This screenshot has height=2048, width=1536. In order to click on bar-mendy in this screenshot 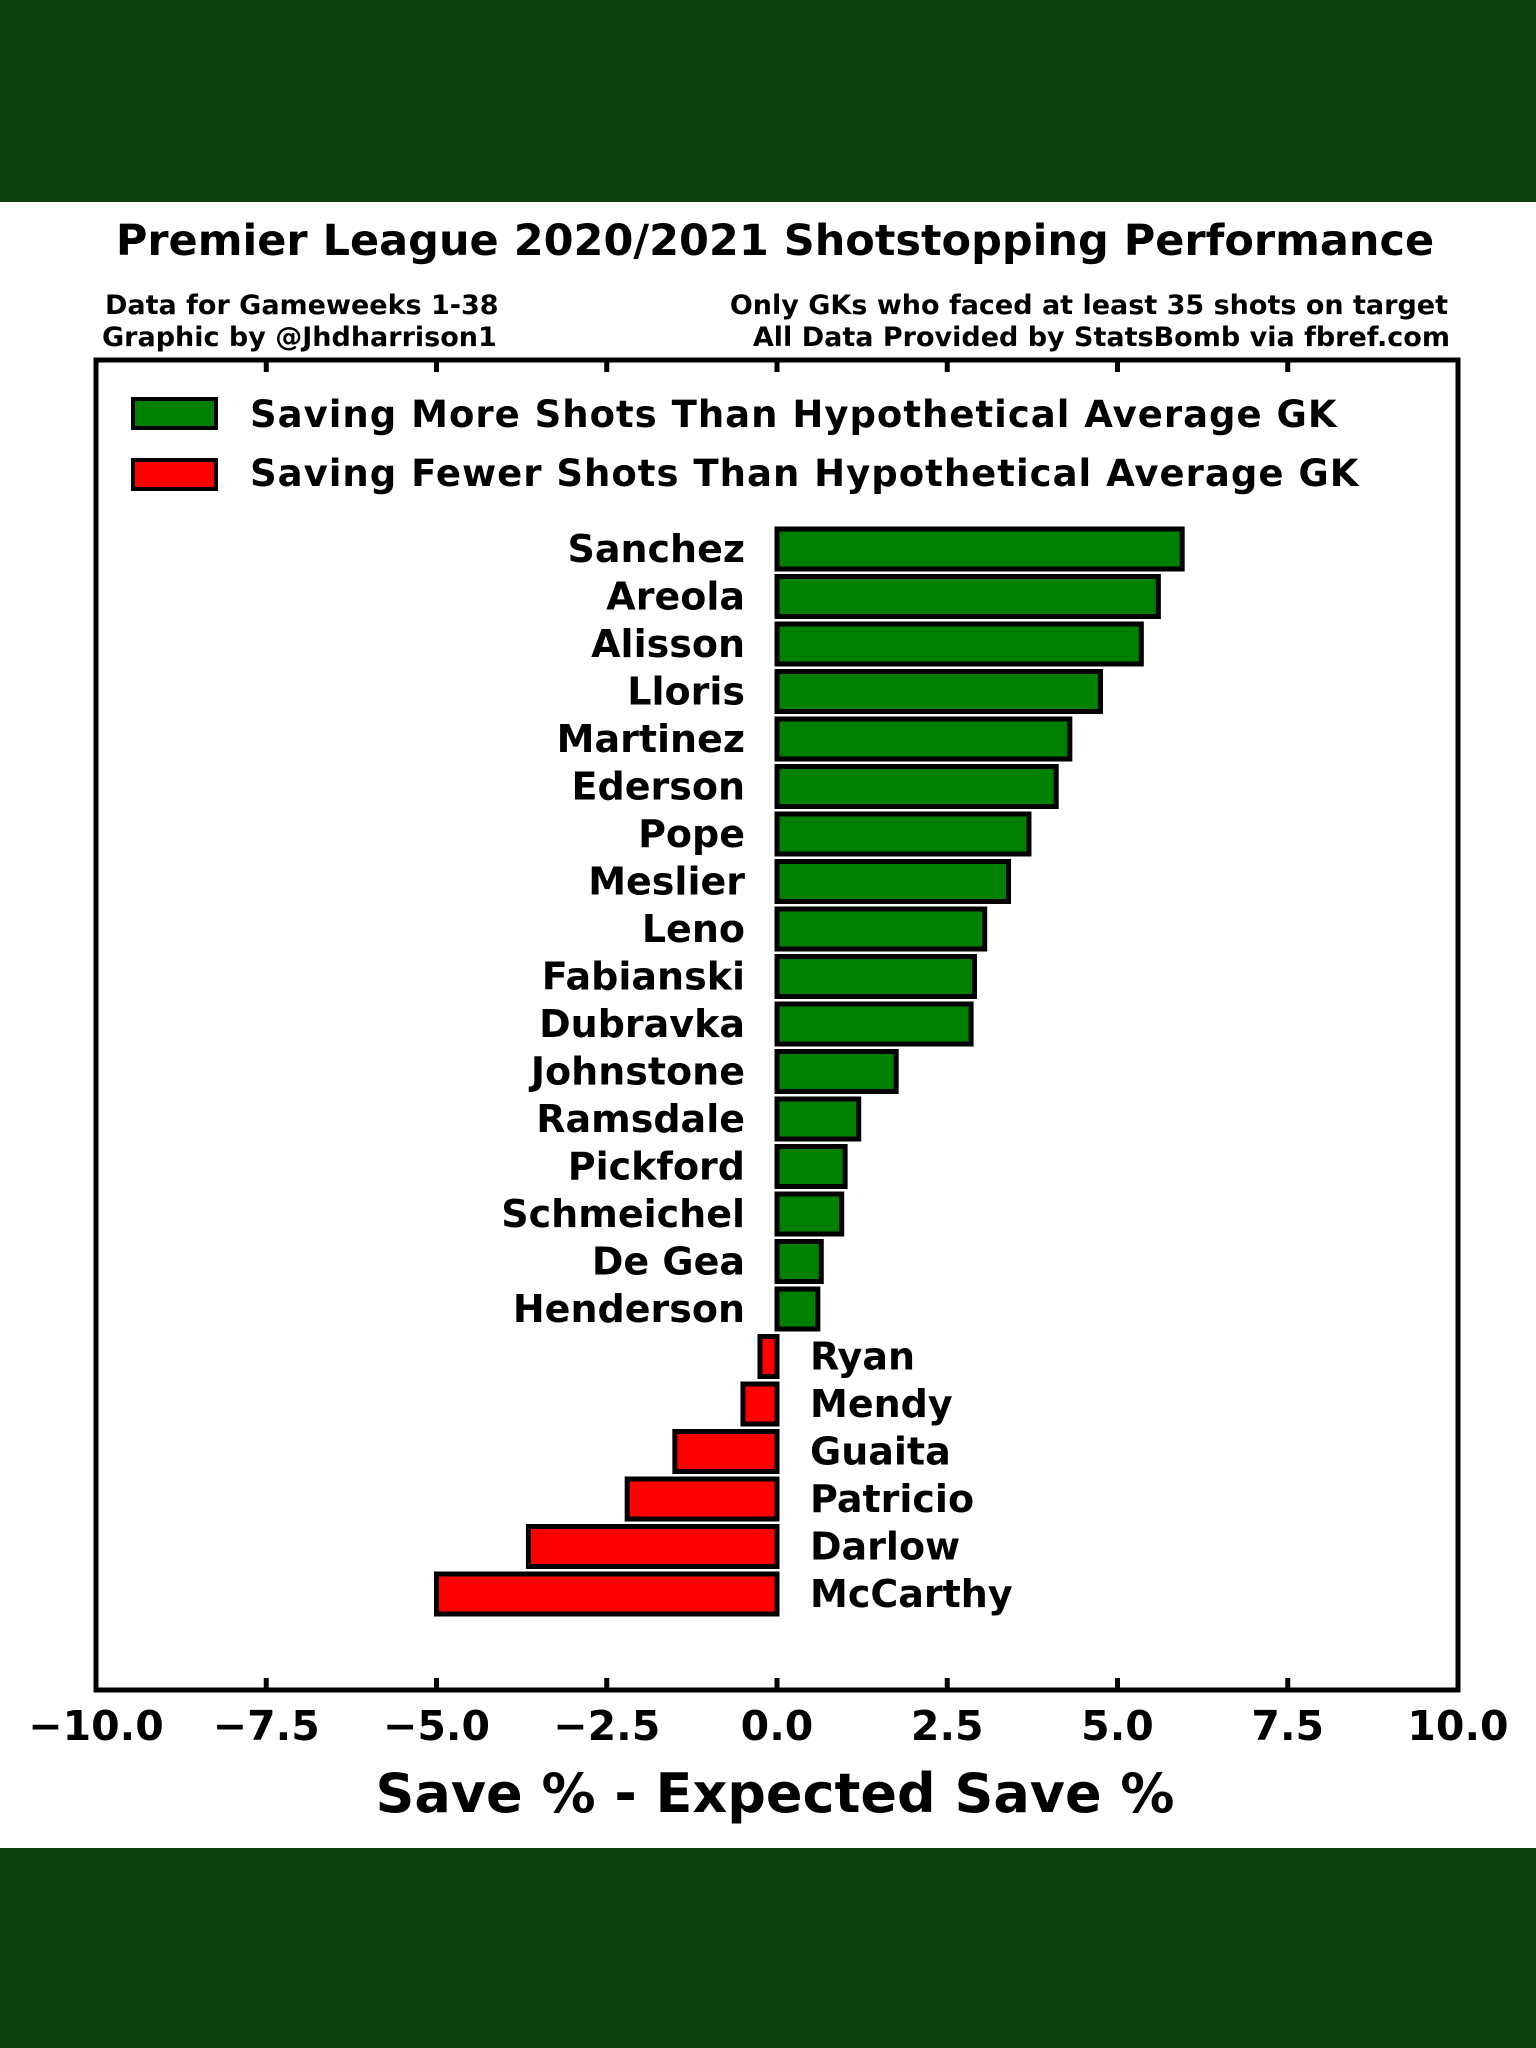, I will do `click(760, 1404)`.